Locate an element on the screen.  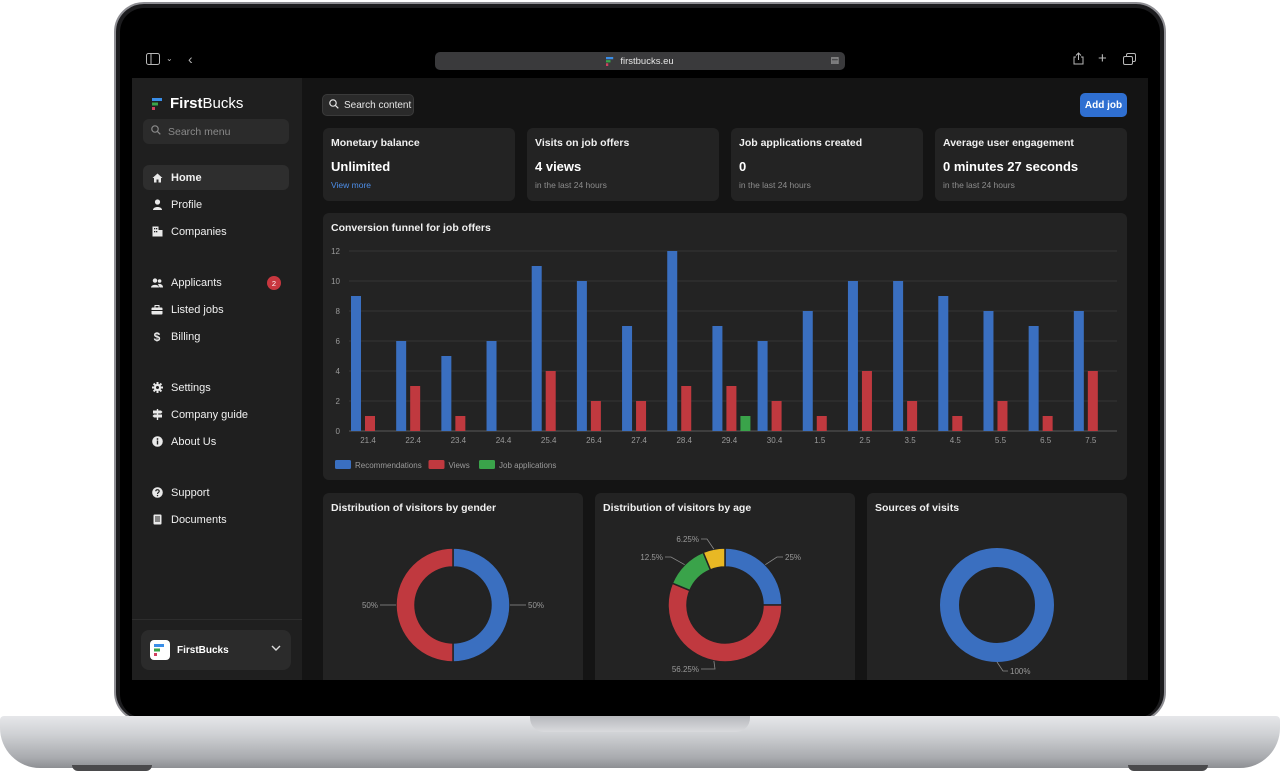
chart-title: Sources of visits is located at coordinates (917, 508).